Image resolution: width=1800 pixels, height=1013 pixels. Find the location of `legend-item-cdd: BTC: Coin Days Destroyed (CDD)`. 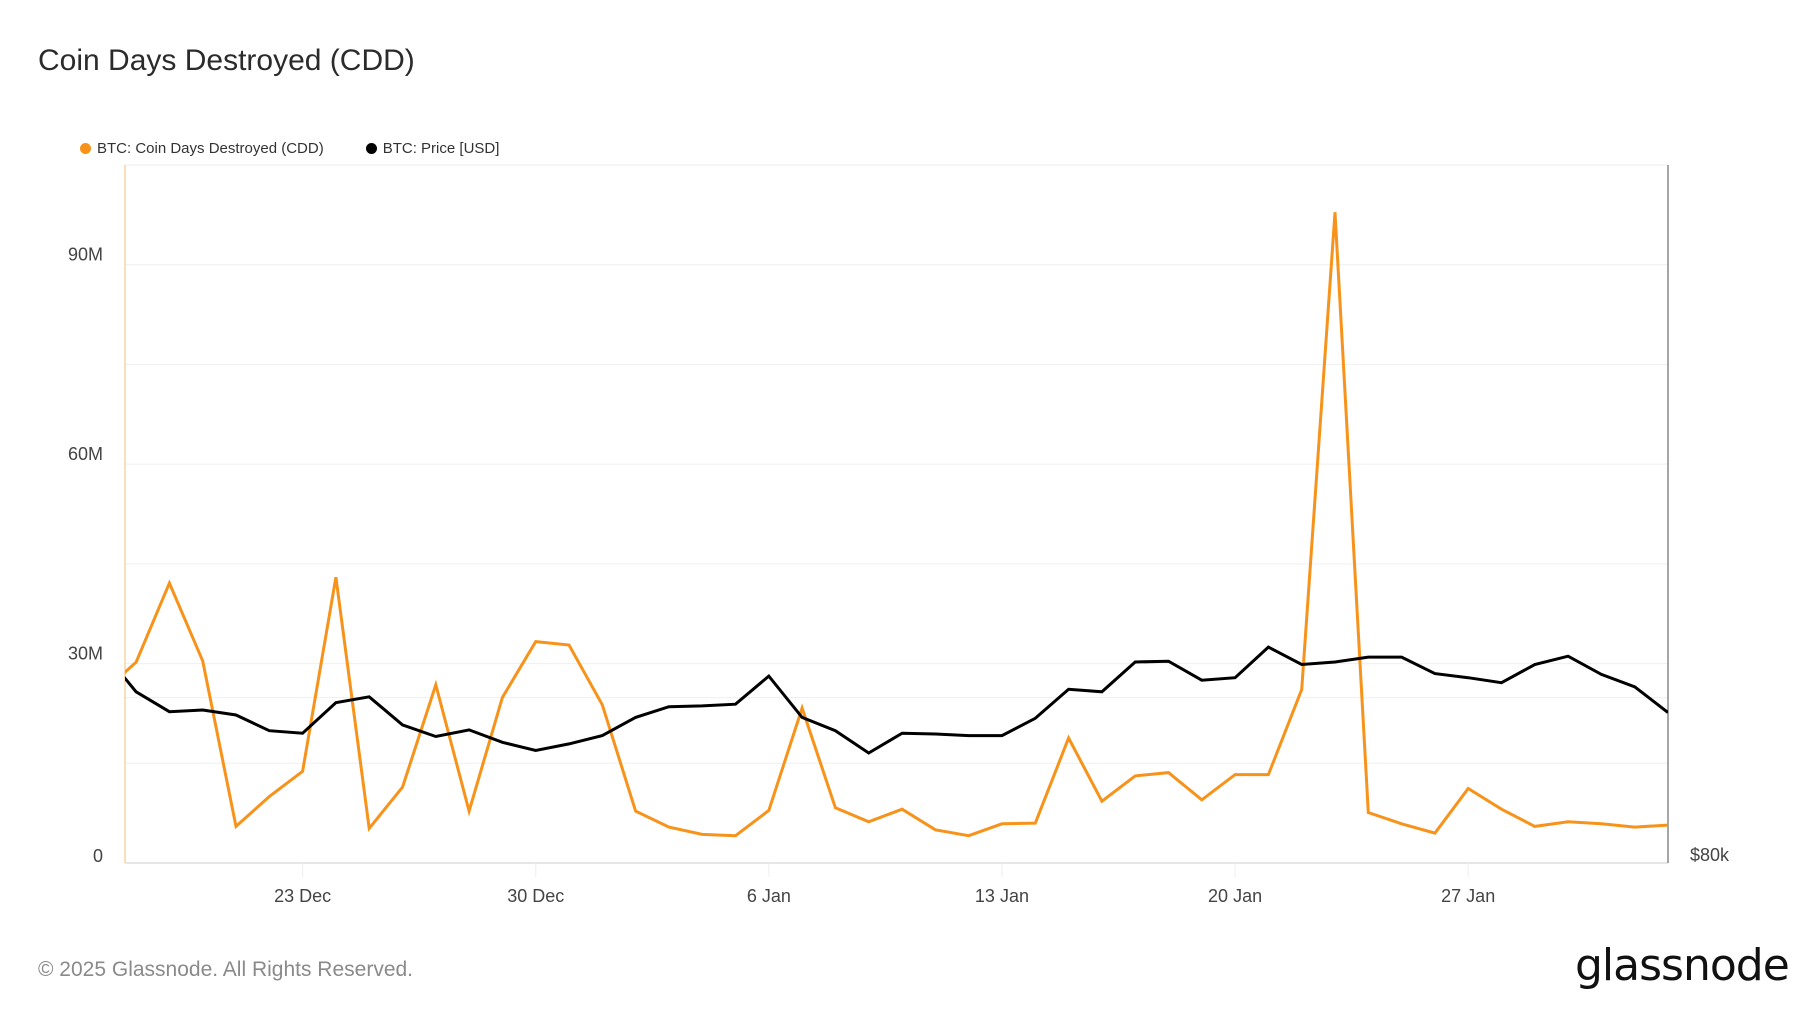

legend-item-cdd: BTC: Coin Days Destroyed (CDD) is located at coordinates (202, 148).